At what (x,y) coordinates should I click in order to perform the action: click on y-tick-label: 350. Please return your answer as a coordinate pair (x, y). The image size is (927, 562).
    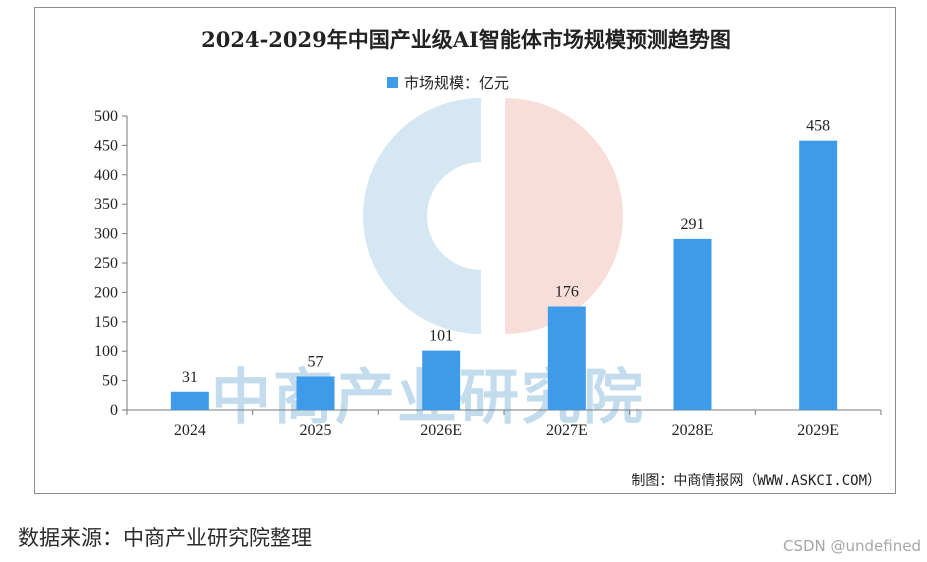
    Looking at the image, I should click on (106, 204).